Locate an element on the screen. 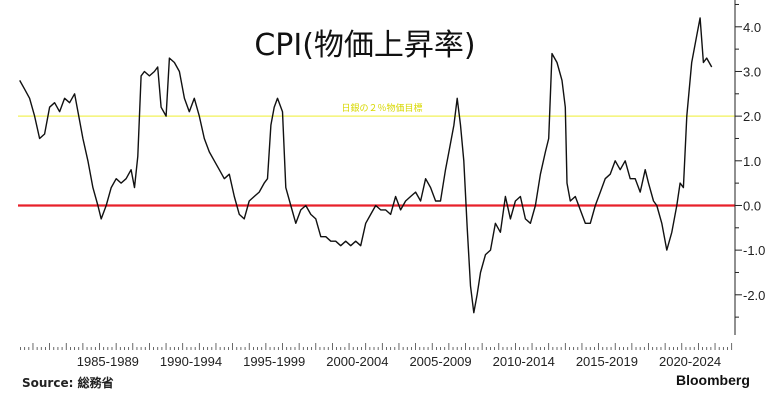  y-axis: 4.0 3.0 2.0 1.0 0.0 -1.0 -2.0 is located at coordinates (749, 167).